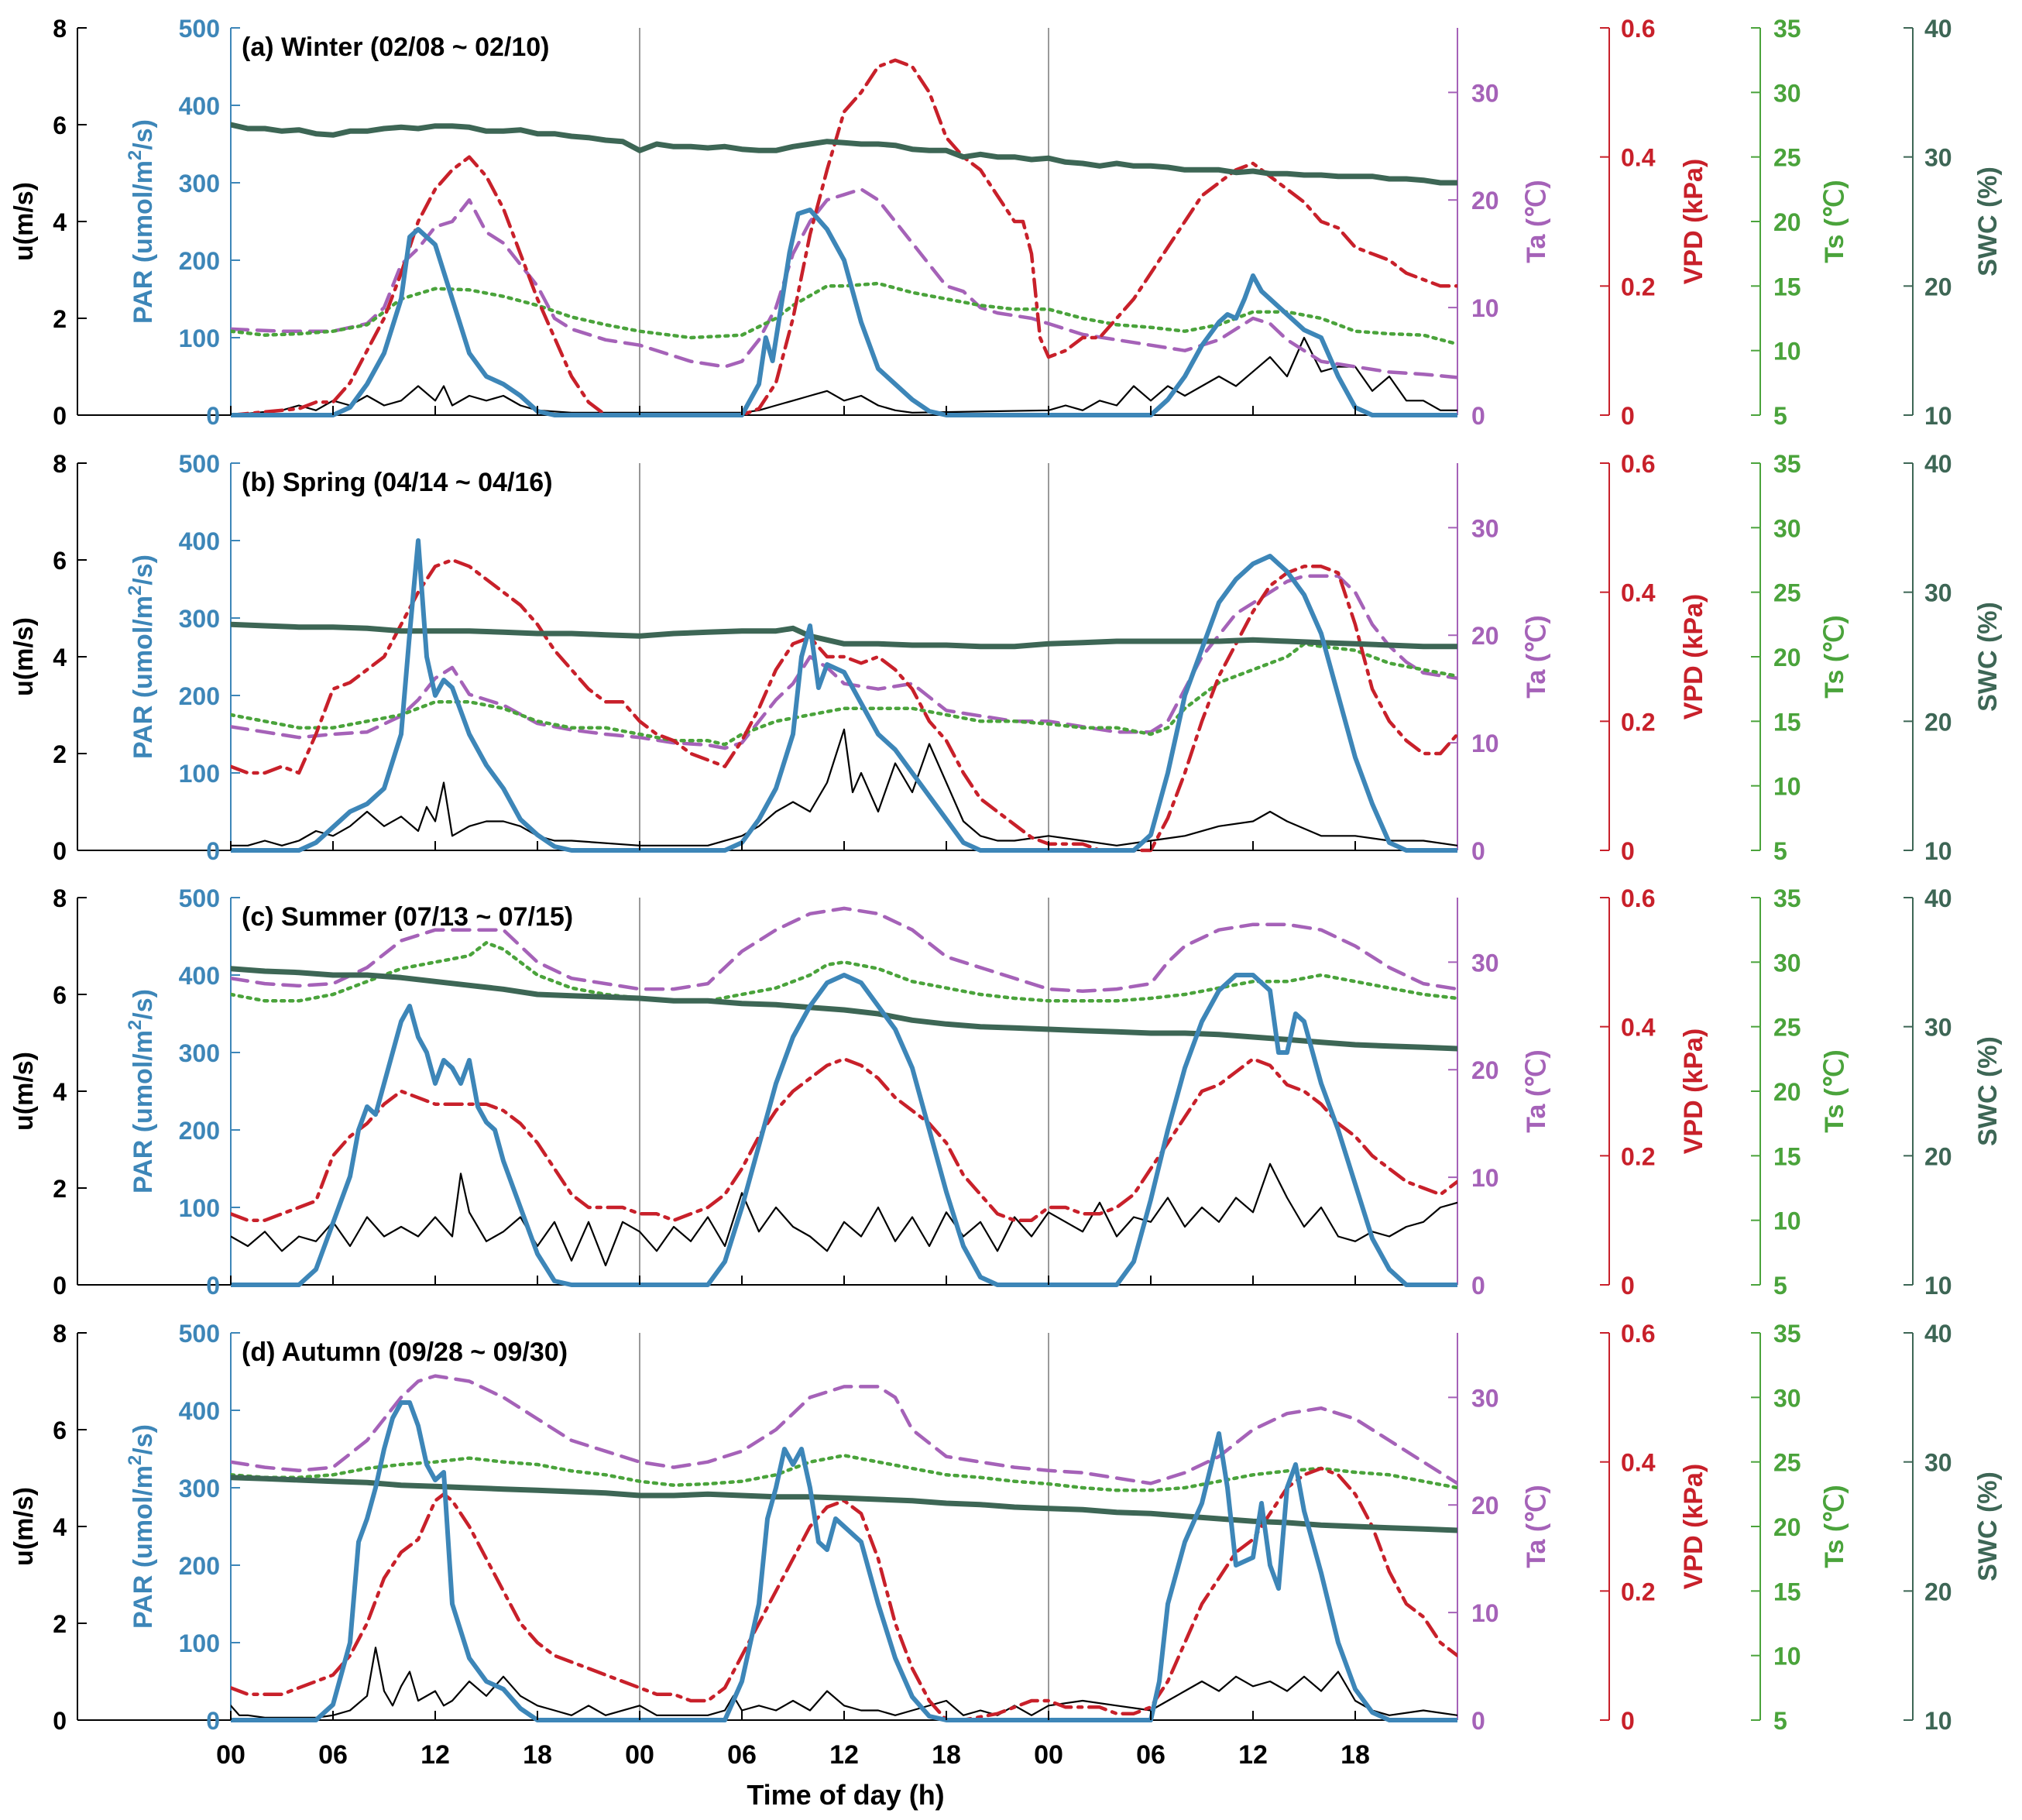 Image resolution: width=2022 pixels, height=1820 pixels. What do you see at coordinates (1485, 93) in the screenshot?
I see `ta-tick-label: 30` at bounding box center [1485, 93].